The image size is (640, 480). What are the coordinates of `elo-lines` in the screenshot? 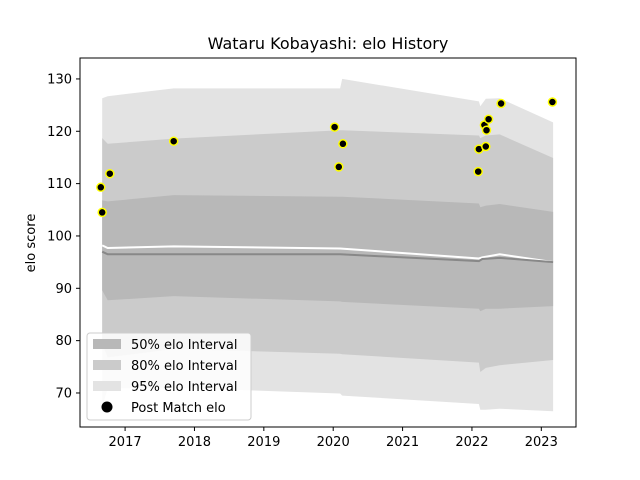 It's located at (327, 254).